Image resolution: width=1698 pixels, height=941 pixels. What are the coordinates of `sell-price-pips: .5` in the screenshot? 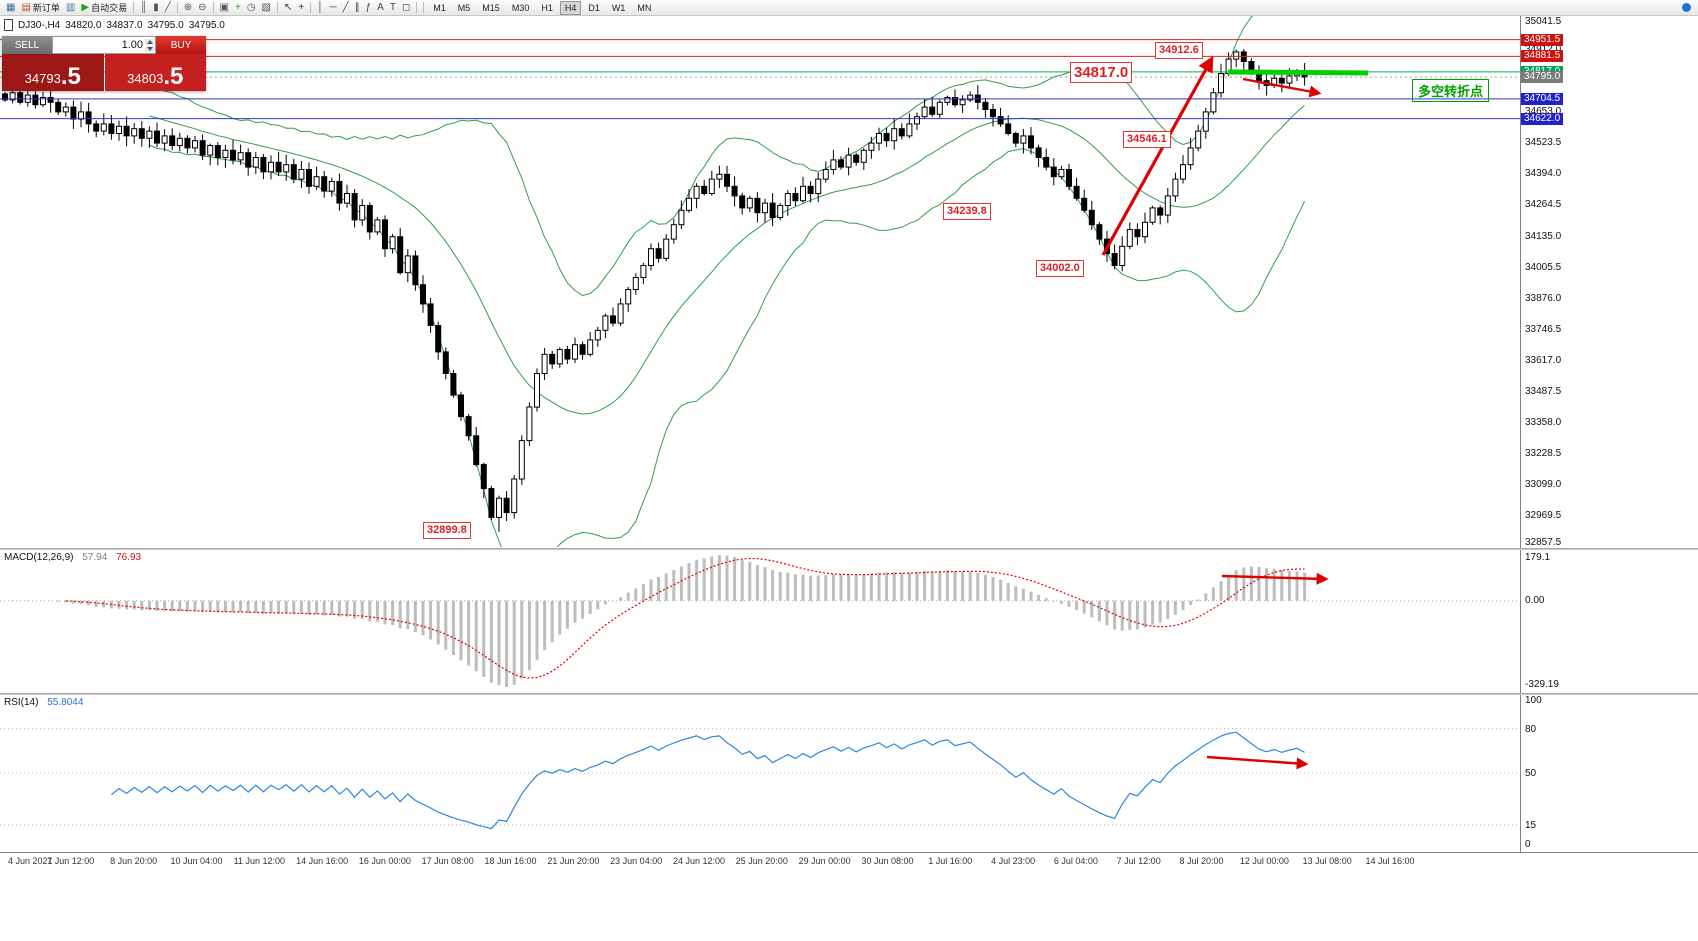 It's located at (70, 76).